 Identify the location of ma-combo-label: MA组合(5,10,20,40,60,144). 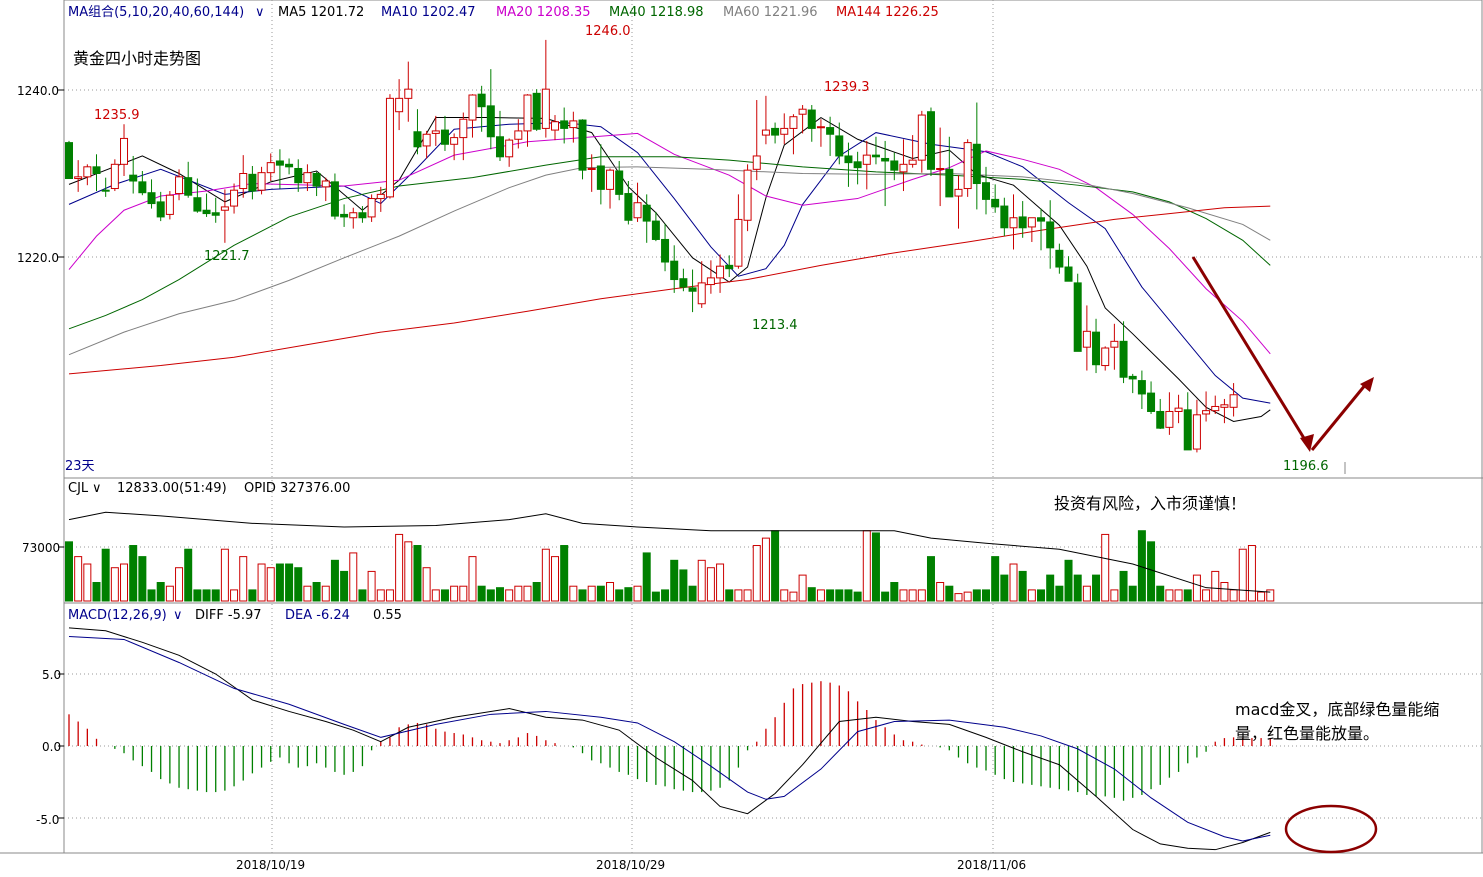
(156, 12).